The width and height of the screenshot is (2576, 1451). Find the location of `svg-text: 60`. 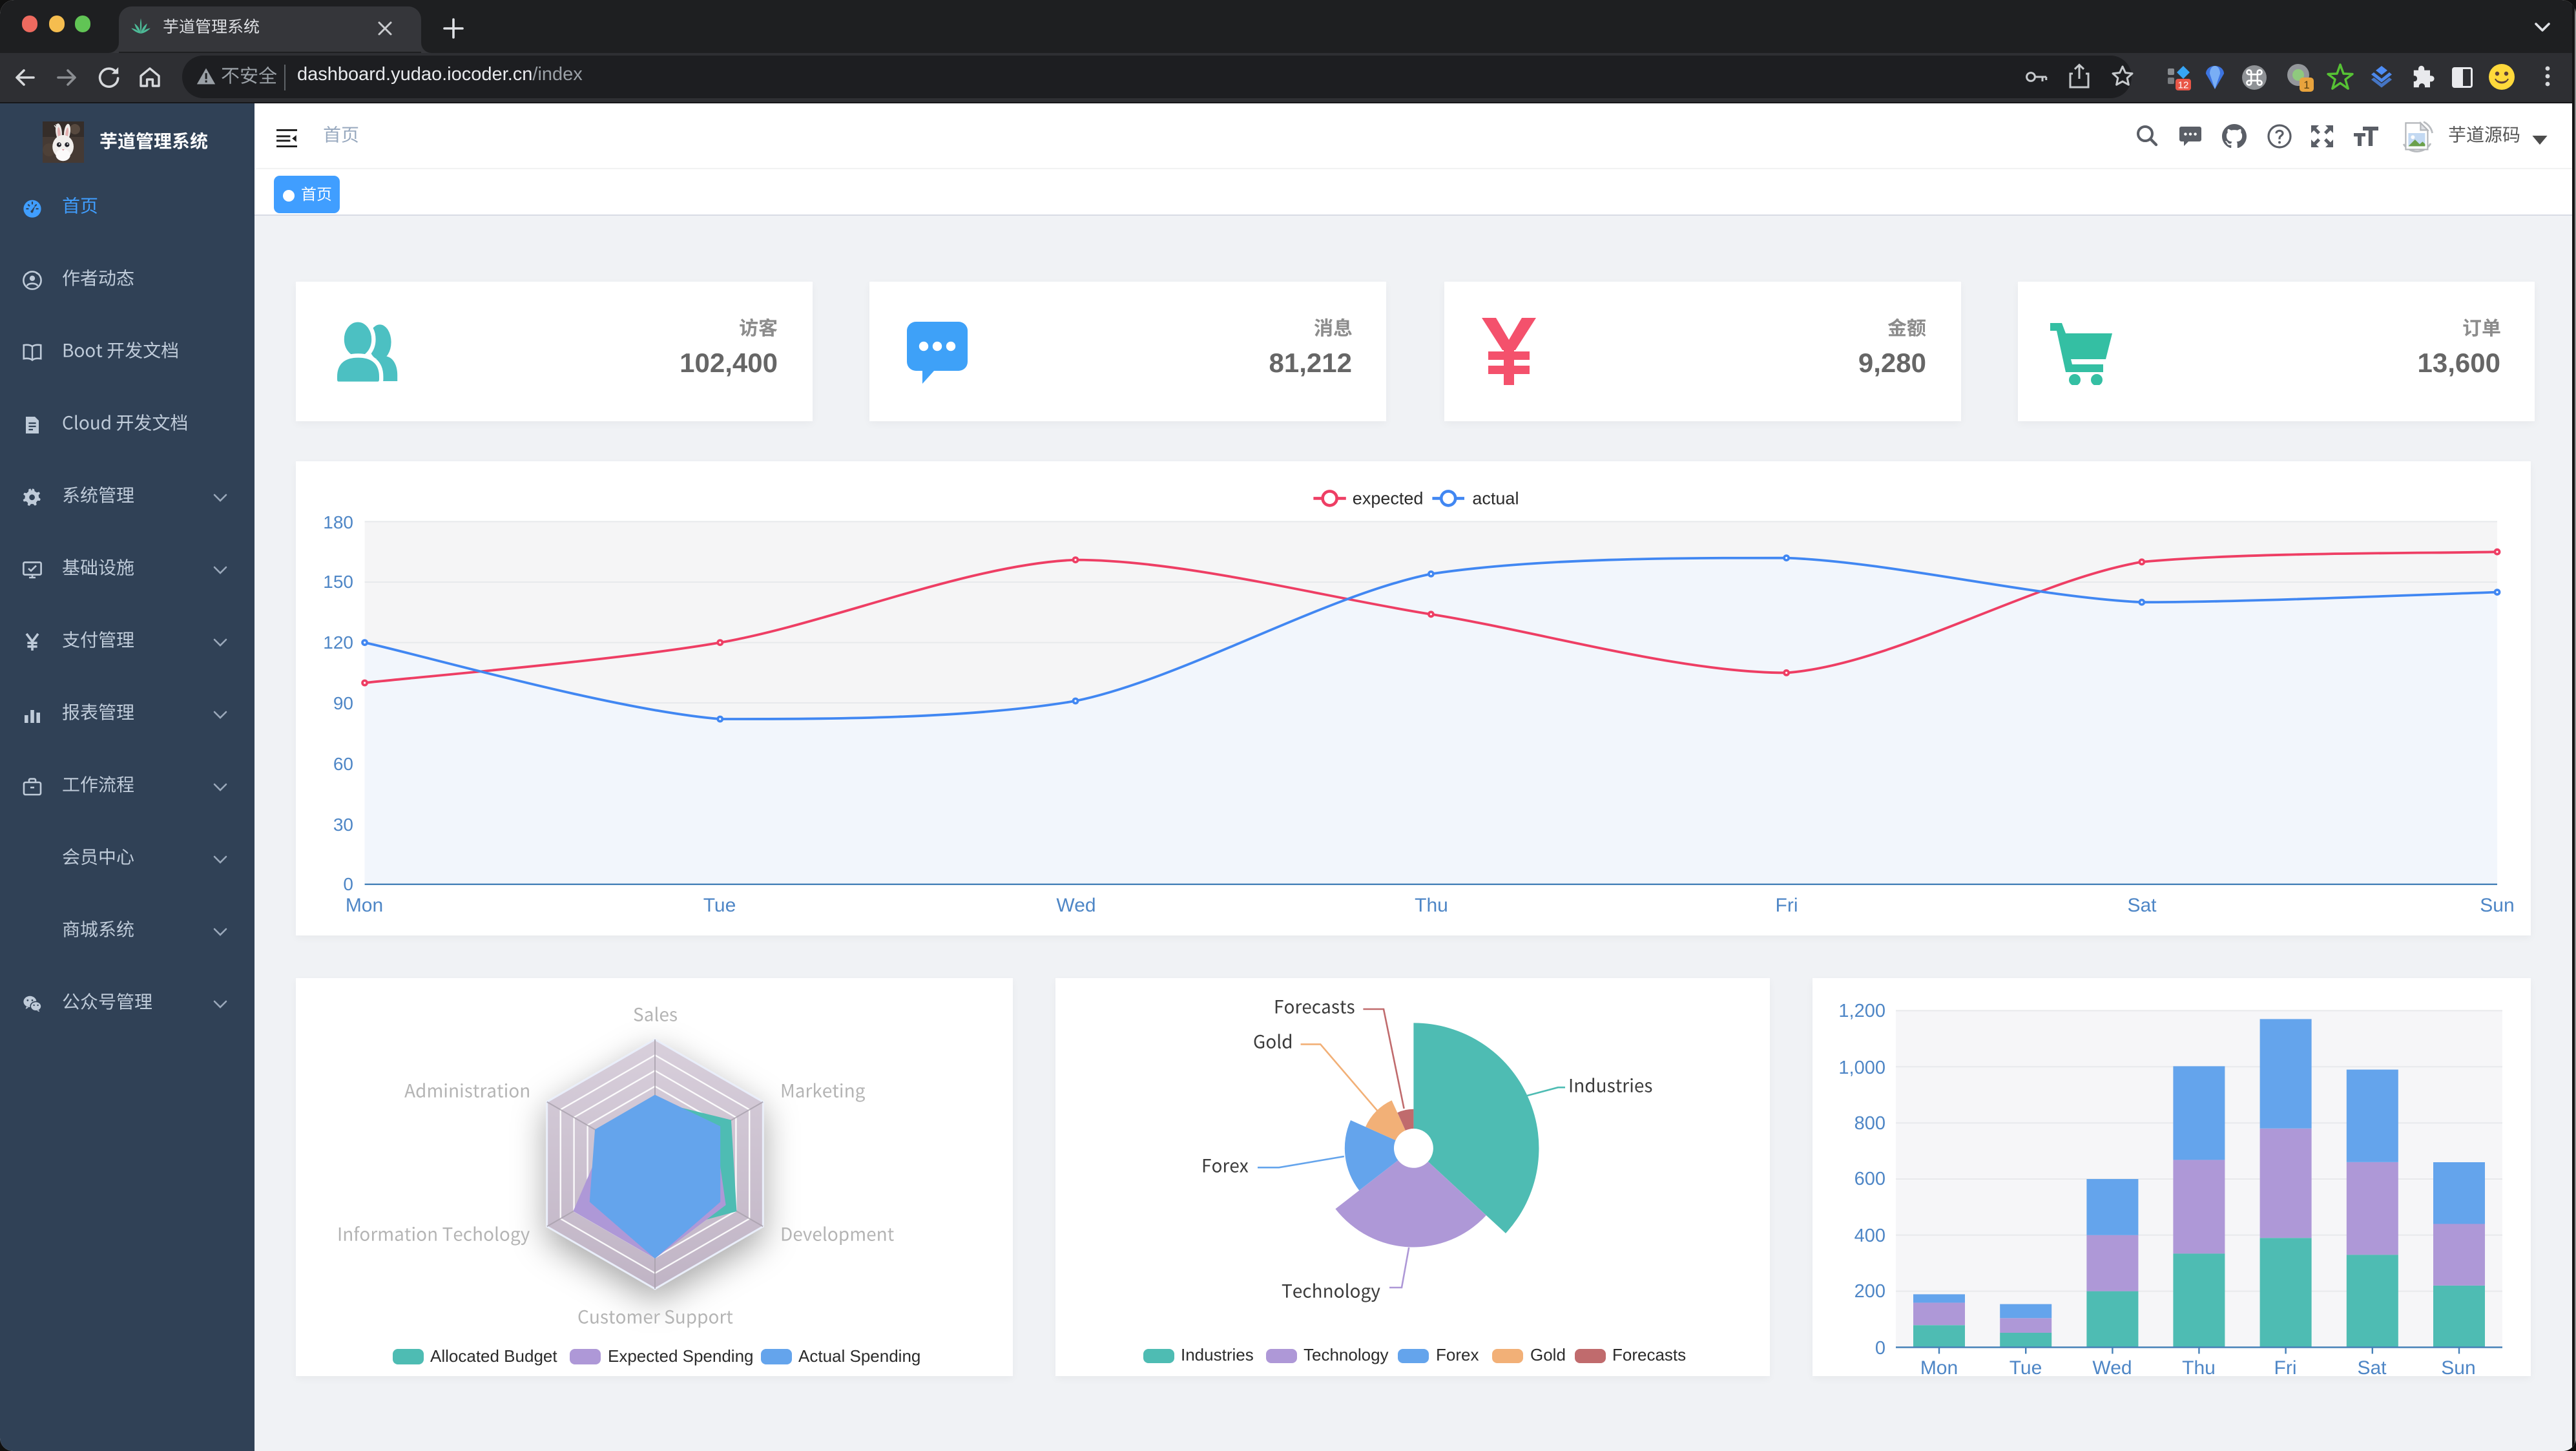

svg-text: 60 is located at coordinates (343, 764).